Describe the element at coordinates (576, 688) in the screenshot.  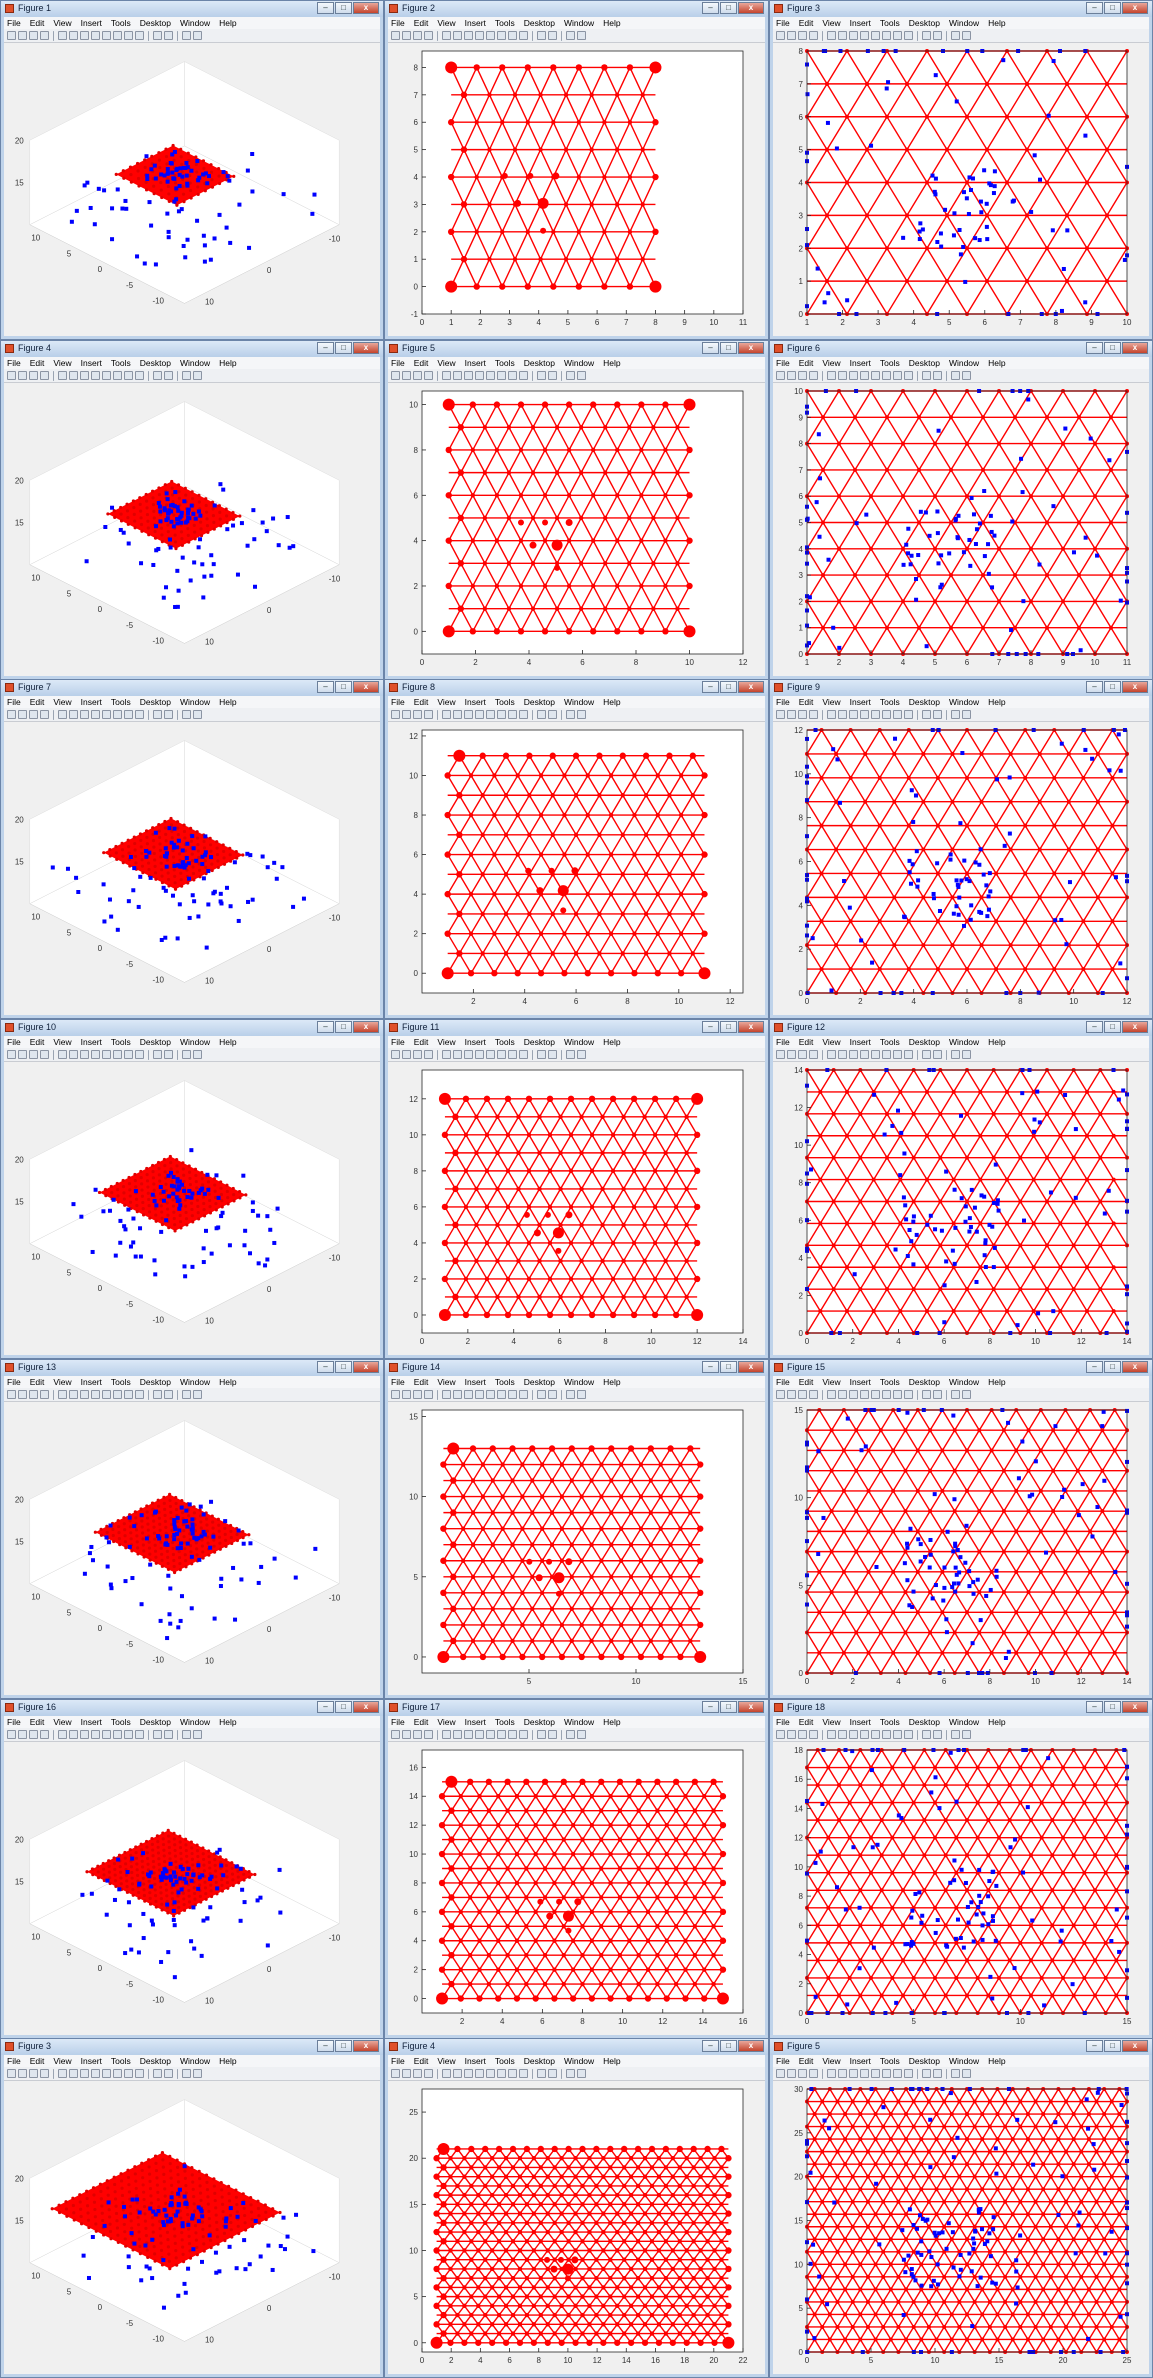
I see `title-bar: Figure 8– □ x` at that location.